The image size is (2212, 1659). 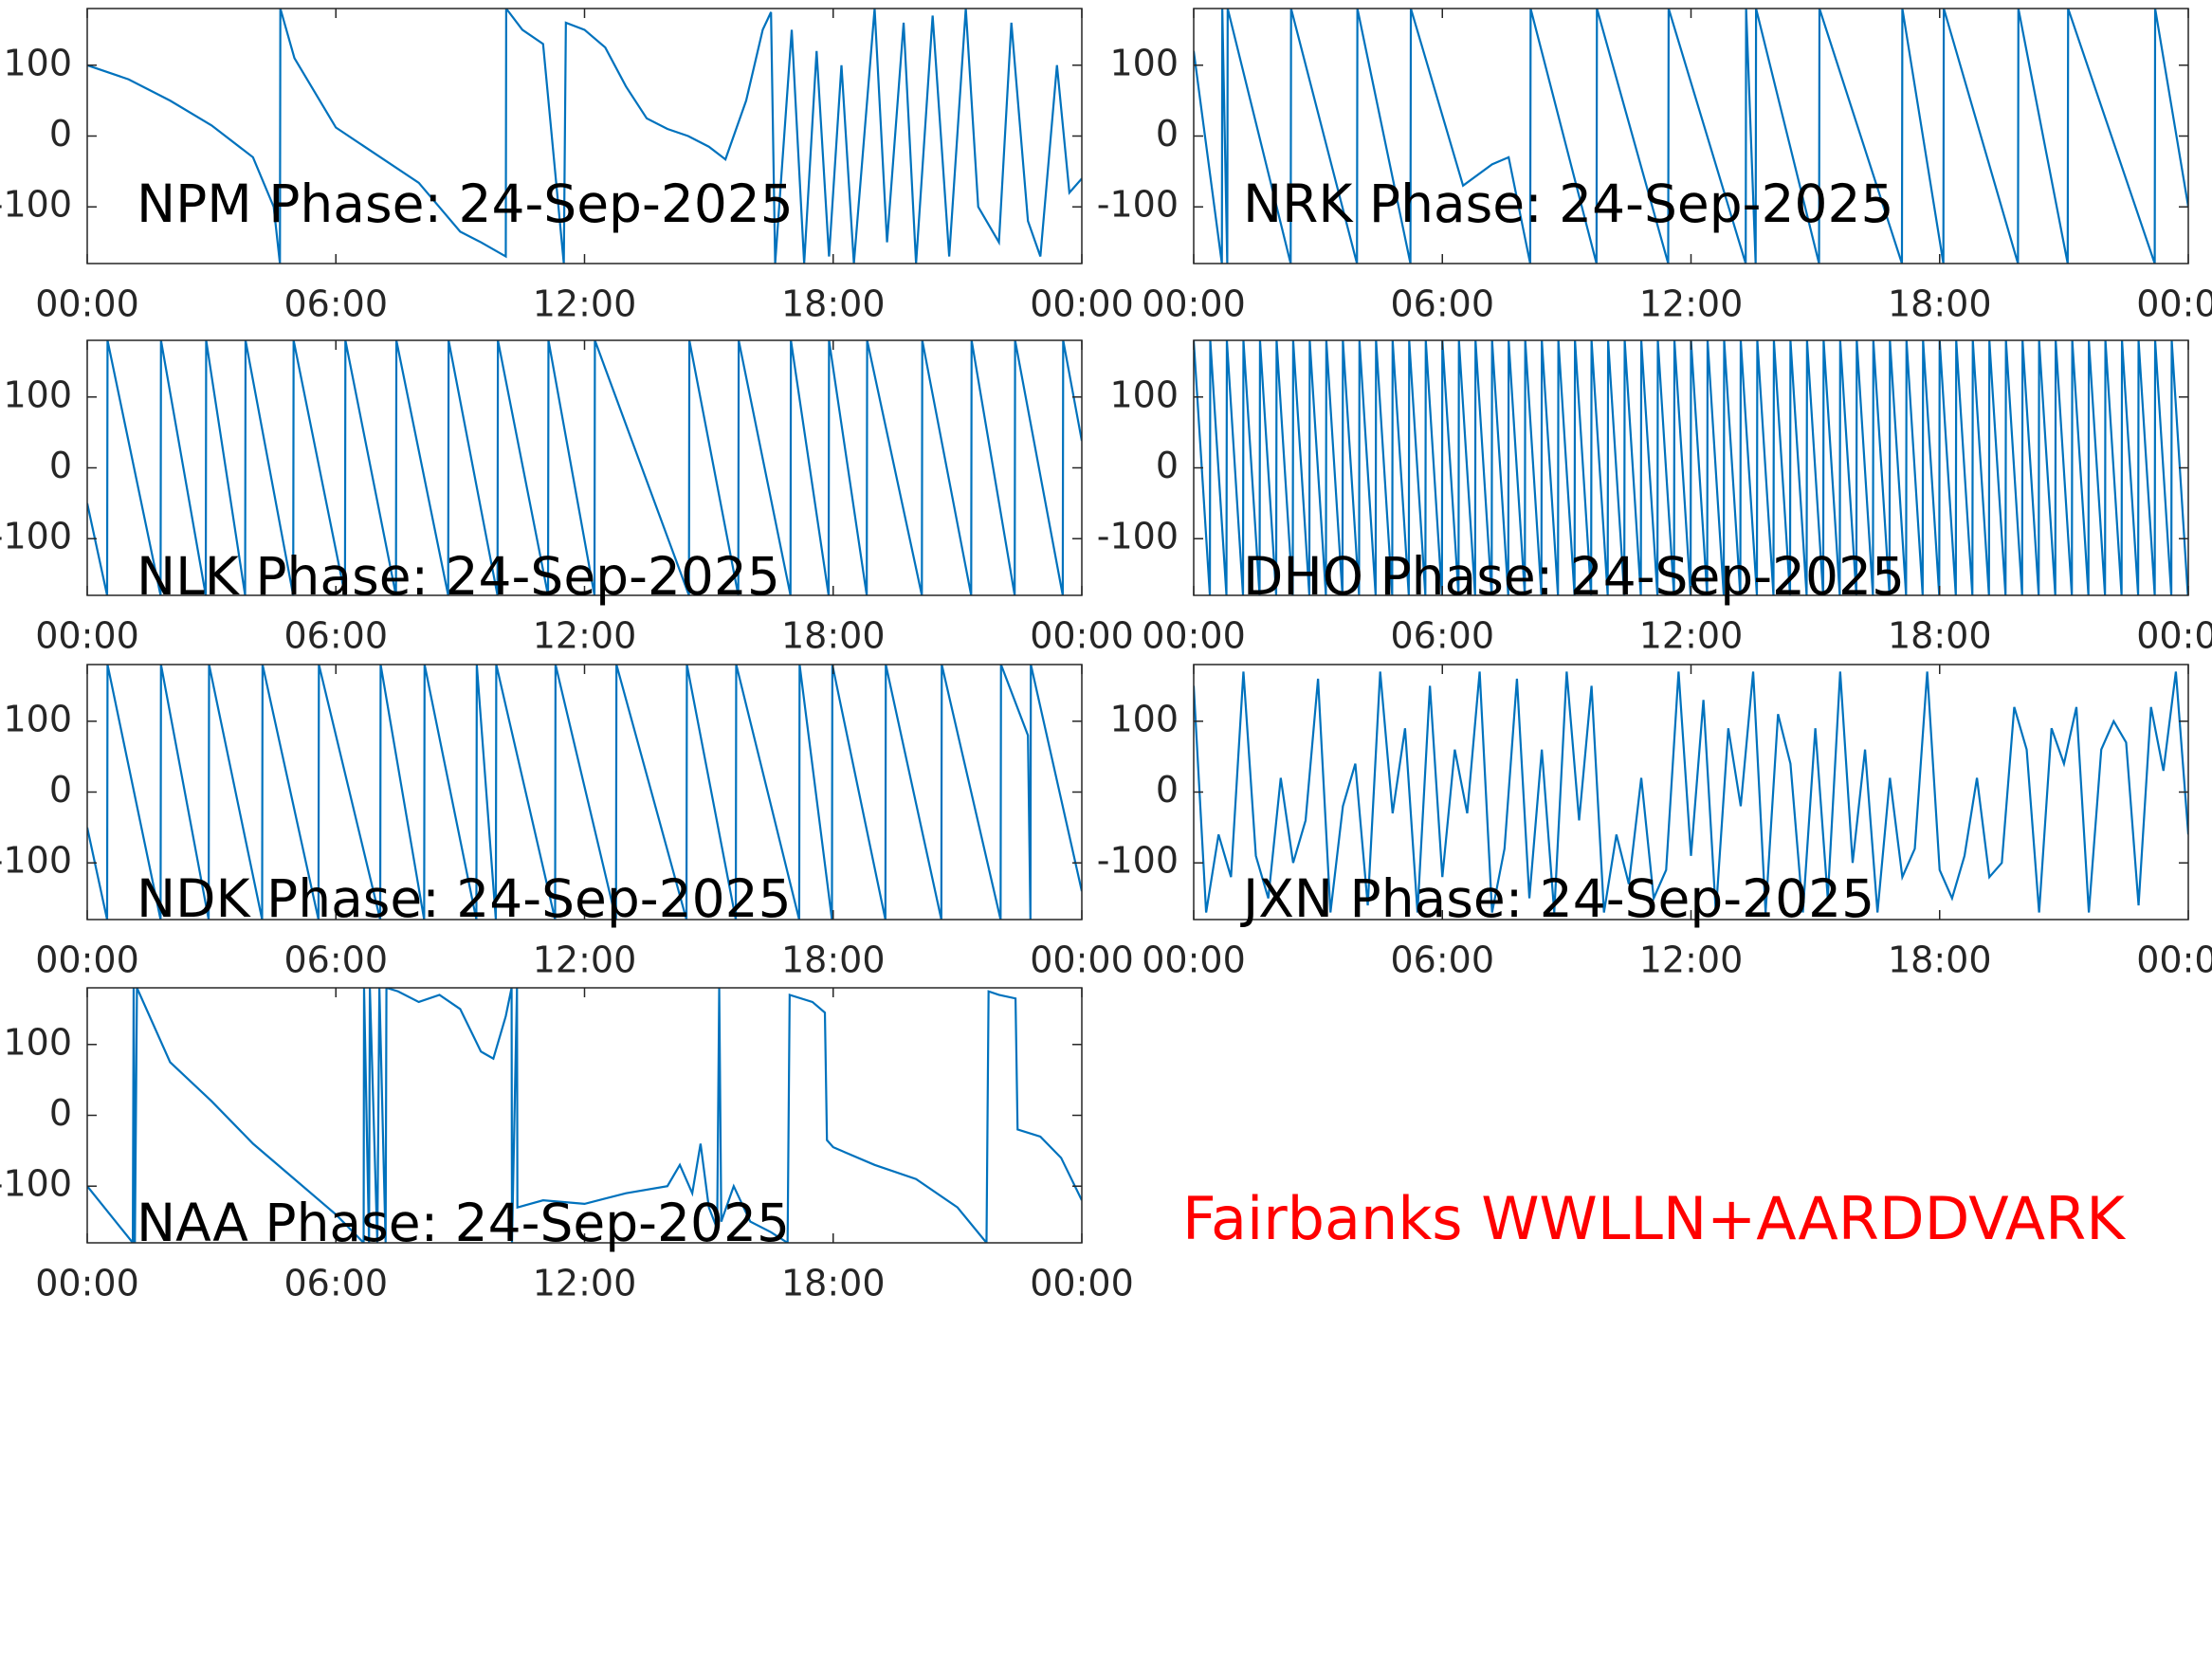 I want to click on chart-title: NAA Phase: 24-Sep-2025, so click(x=463, y=1223).